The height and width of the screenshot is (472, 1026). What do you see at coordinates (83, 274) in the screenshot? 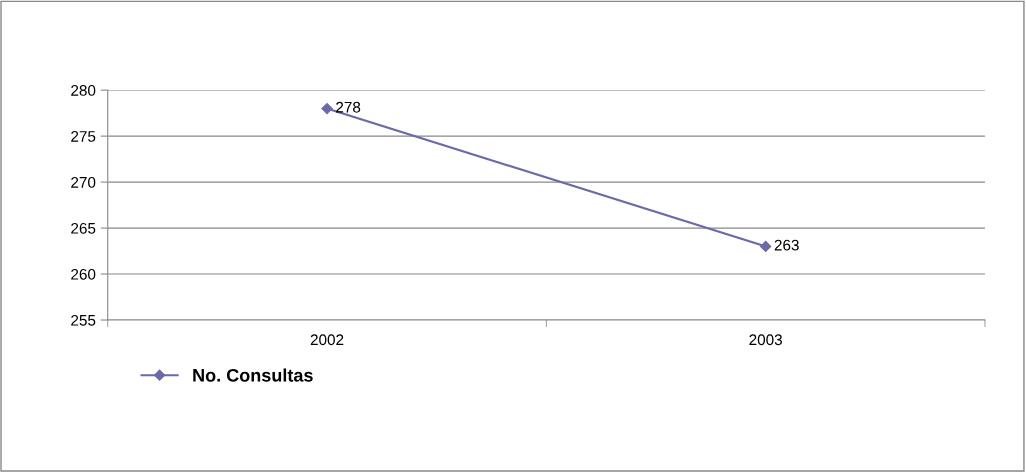
I see `y-tick-label: 260` at bounding box center [83, 274].